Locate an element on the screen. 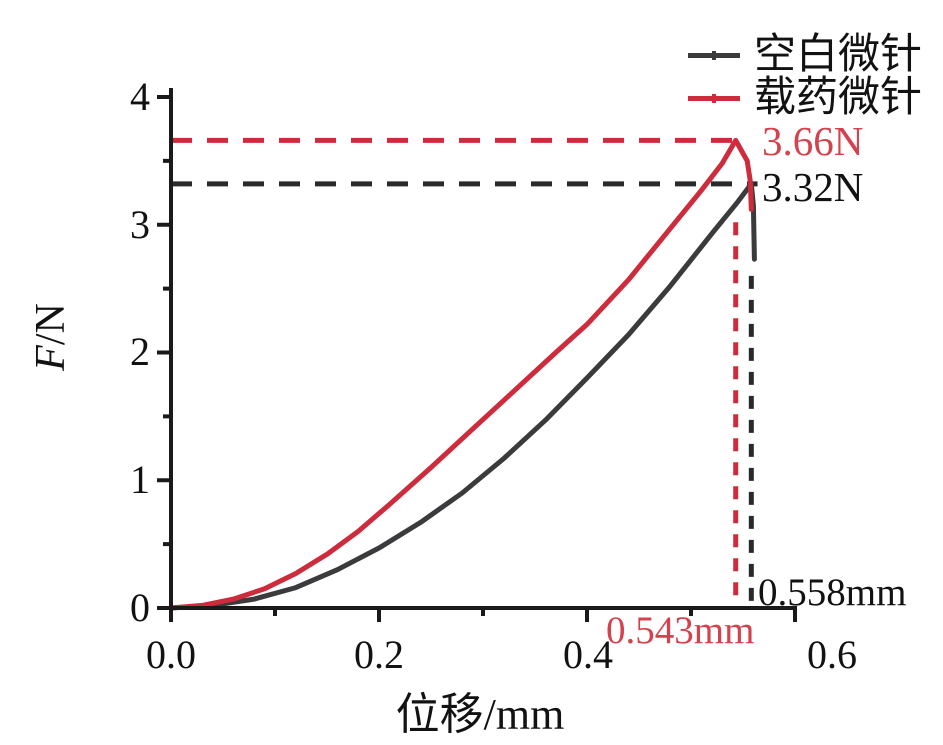 The width and height of the screenshot is (943, 745). x-axis-title: 位移/mm is located at coordinates (480, 714).